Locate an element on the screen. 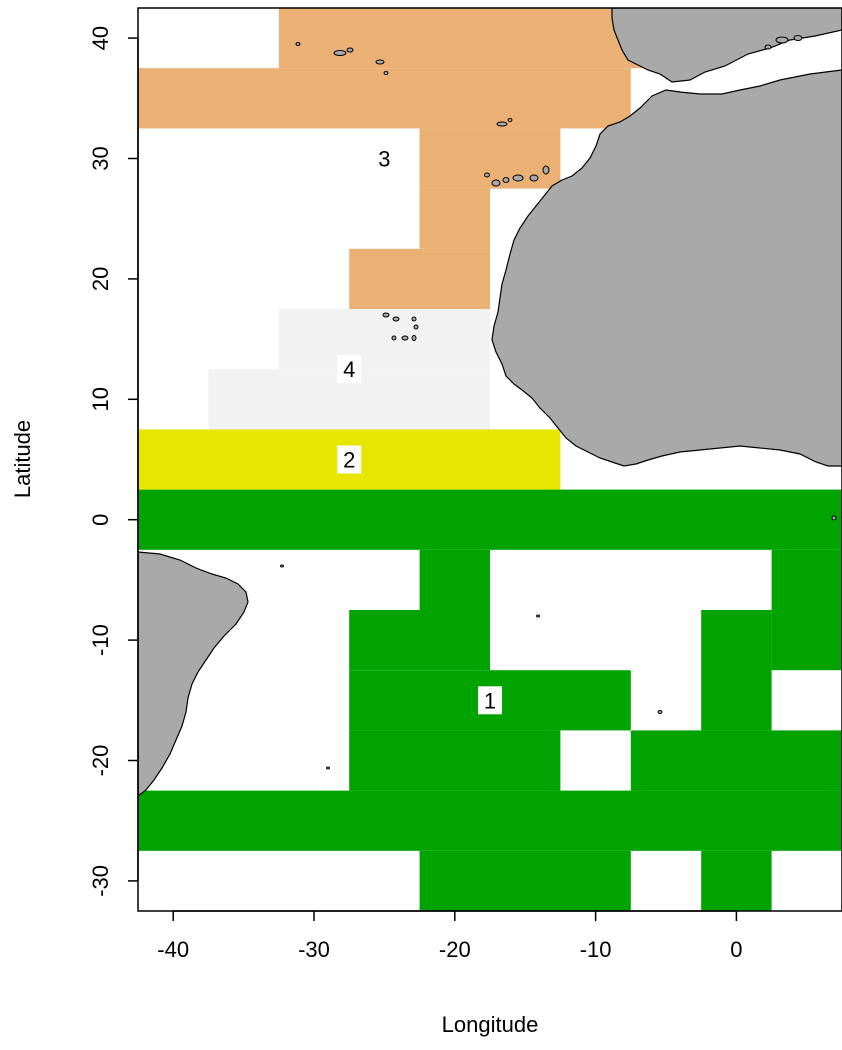 The image size is (842, 1050). zone-1-label: 1 is located at coordinates (490, 700).